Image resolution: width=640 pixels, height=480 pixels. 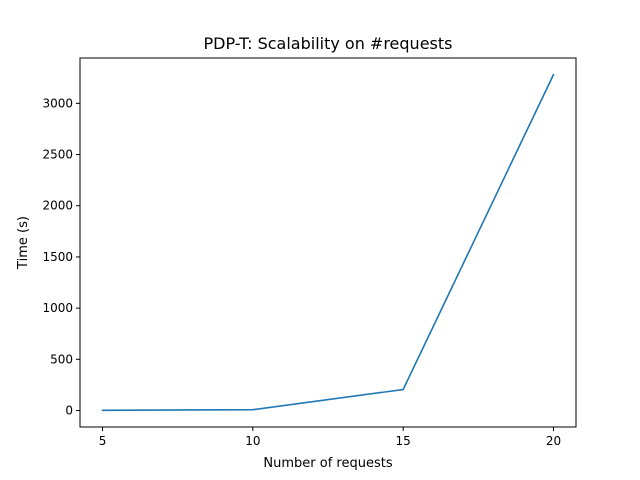 I want to click on x-tick-label: 15, so click(x=403, y=441).